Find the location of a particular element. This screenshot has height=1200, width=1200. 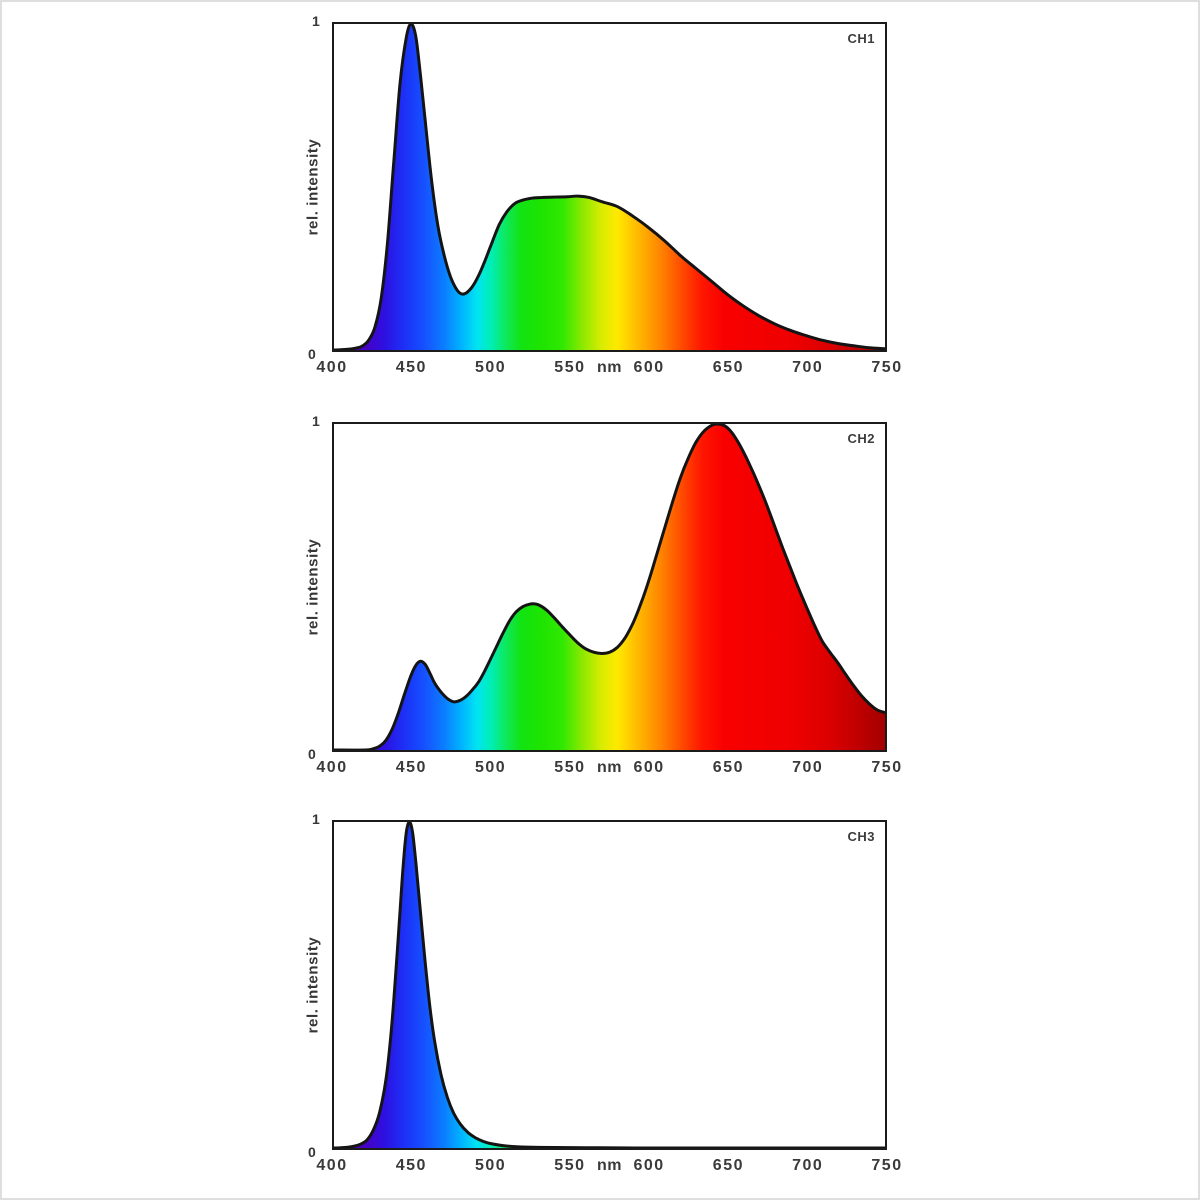

spectrum-plot-ch1 is located at coordinates (609, 187).